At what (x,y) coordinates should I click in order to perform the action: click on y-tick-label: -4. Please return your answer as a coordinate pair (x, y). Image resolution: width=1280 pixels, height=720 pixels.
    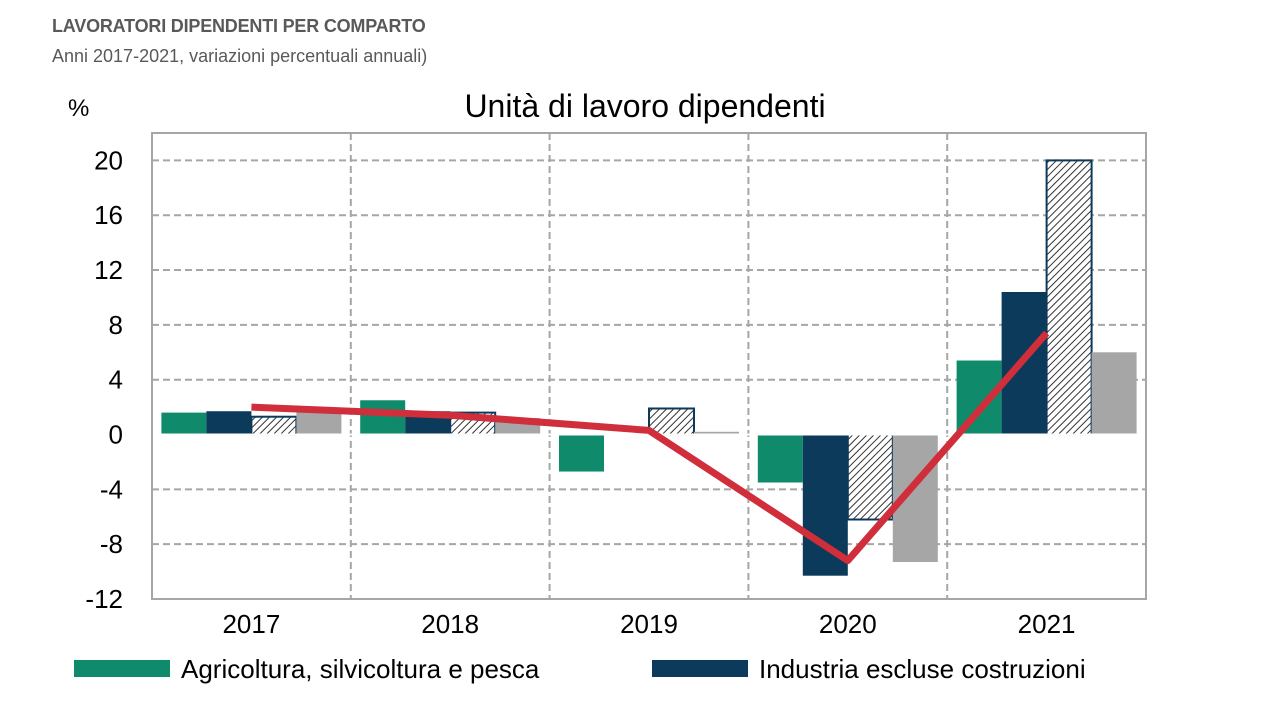
    Looking at the image, I should click on (111, 489).